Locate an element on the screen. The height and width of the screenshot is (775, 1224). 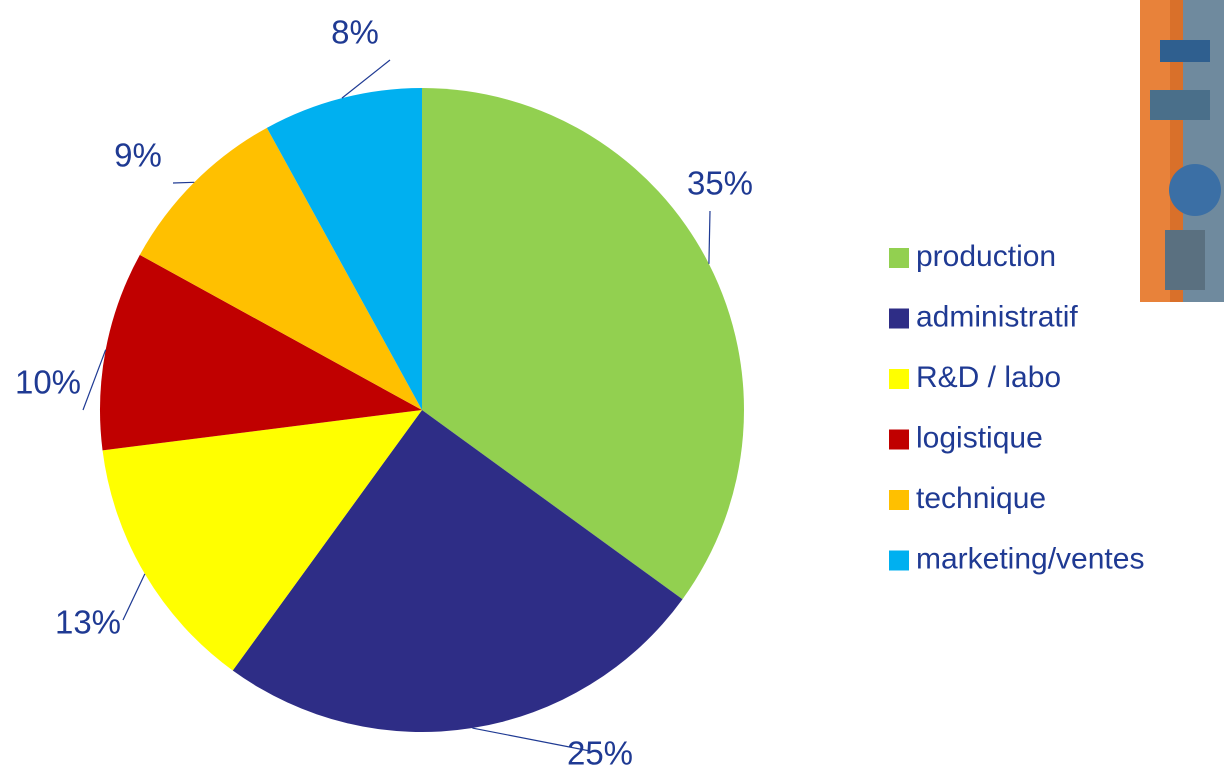
legend-label: production is located at coordinates (986, 256).